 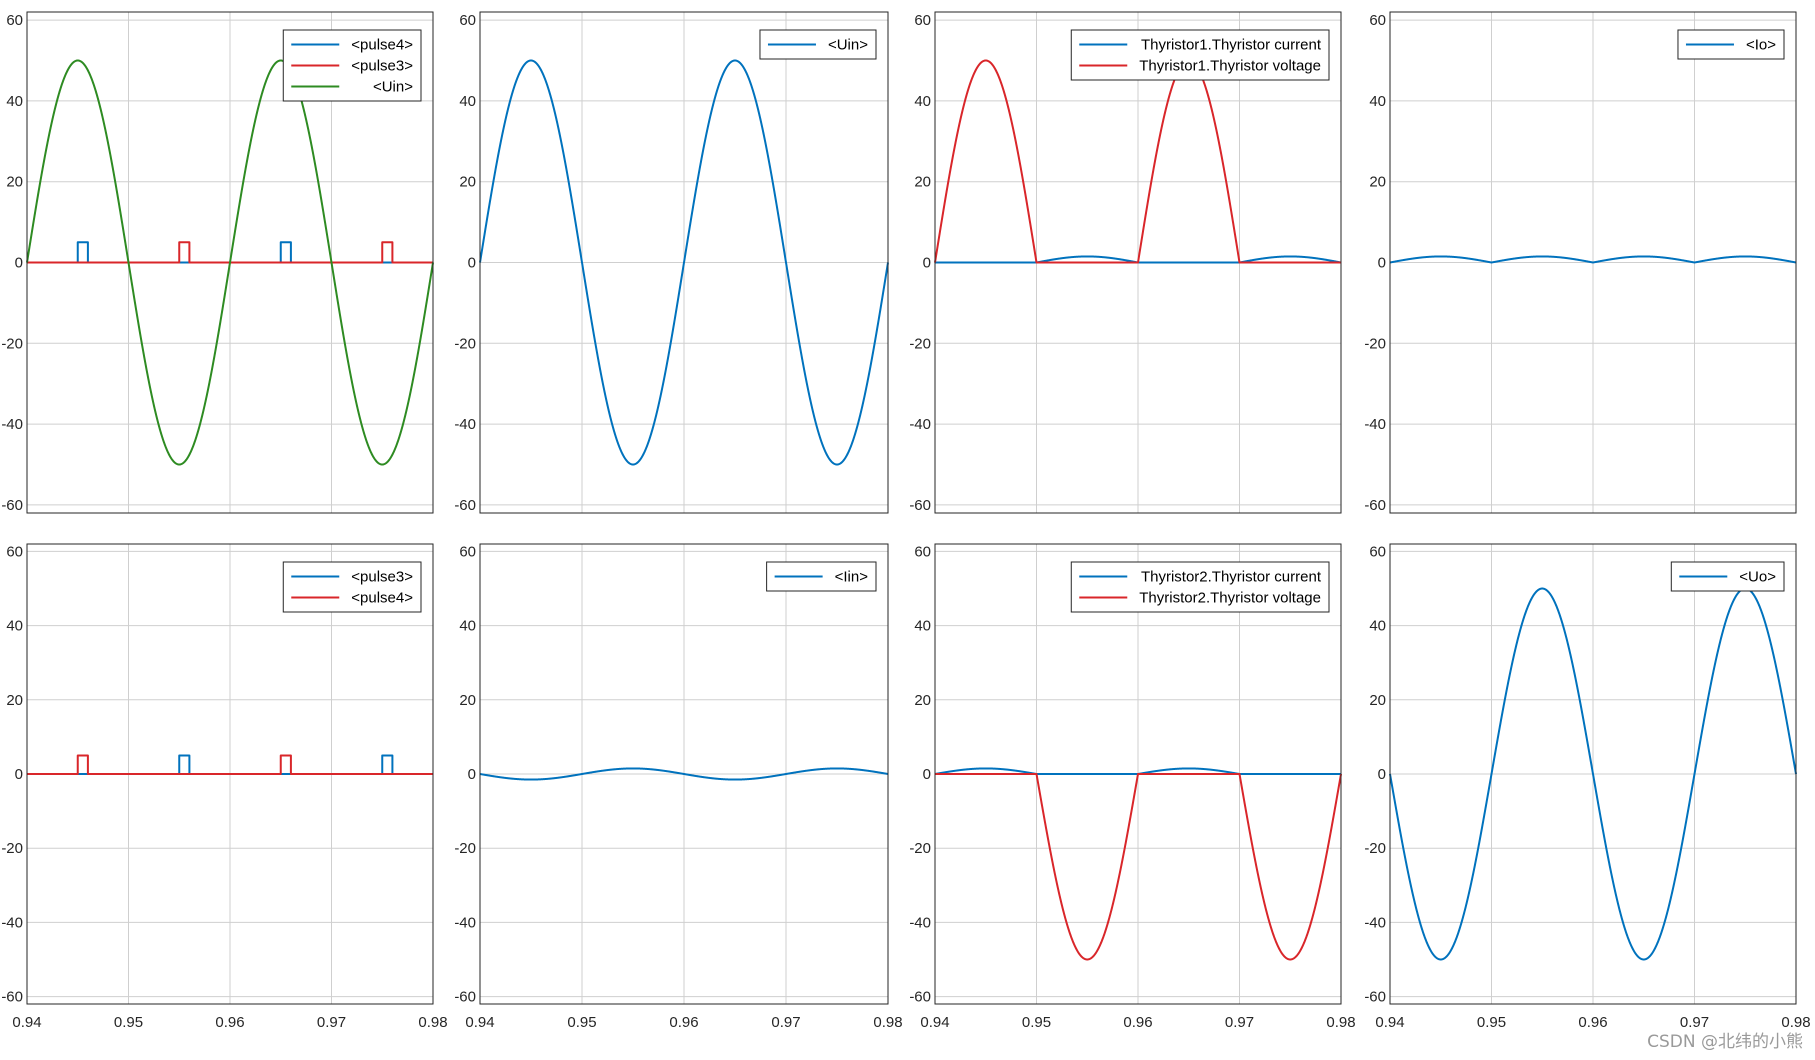 I want to click on legend-label: <Uin>, so click(x=848, y=45).